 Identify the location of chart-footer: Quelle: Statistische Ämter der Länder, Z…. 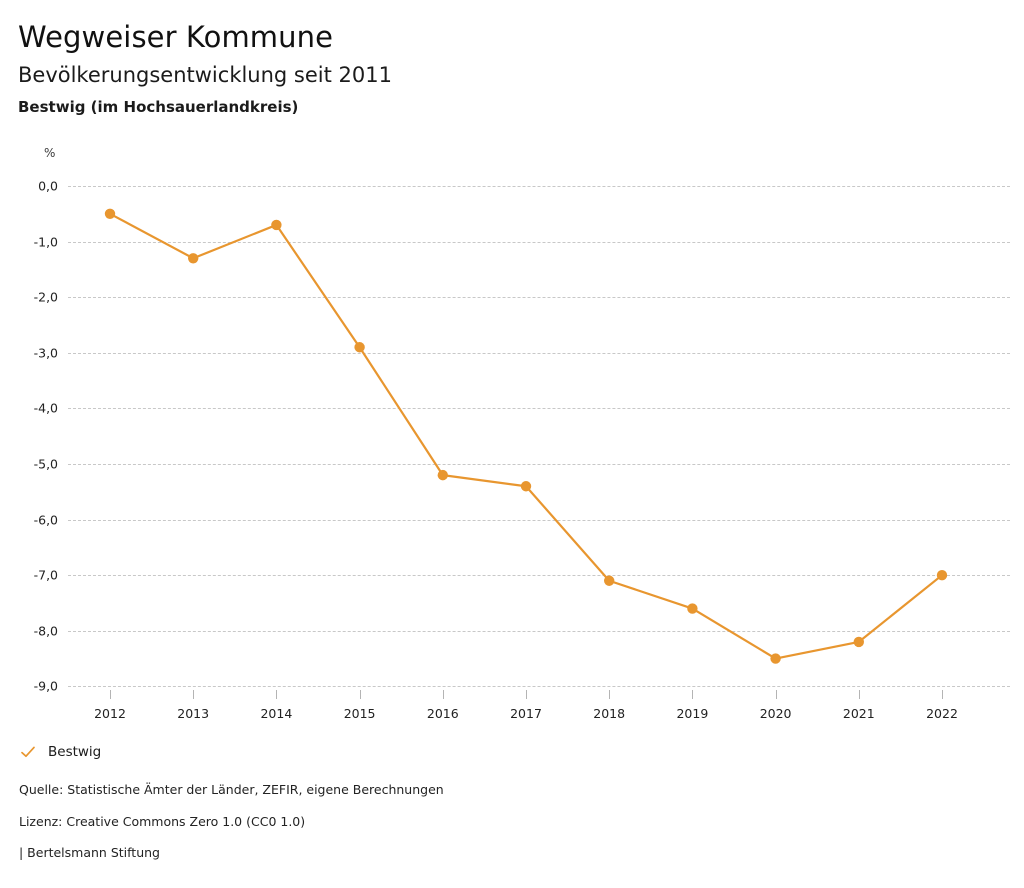
(499, 830).